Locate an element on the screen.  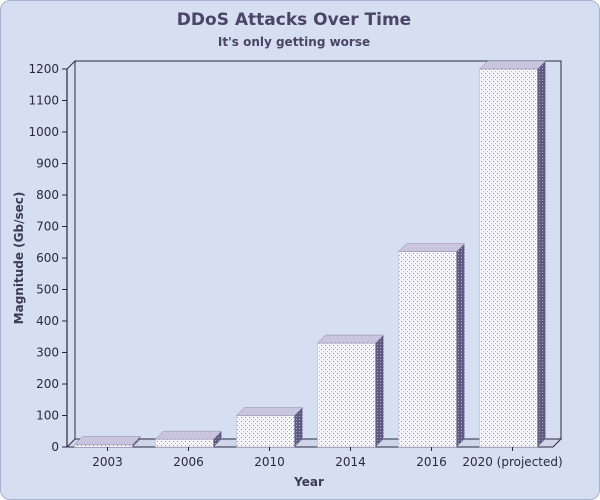
y-tick-label: 900 is located at coordinates (47, 164).